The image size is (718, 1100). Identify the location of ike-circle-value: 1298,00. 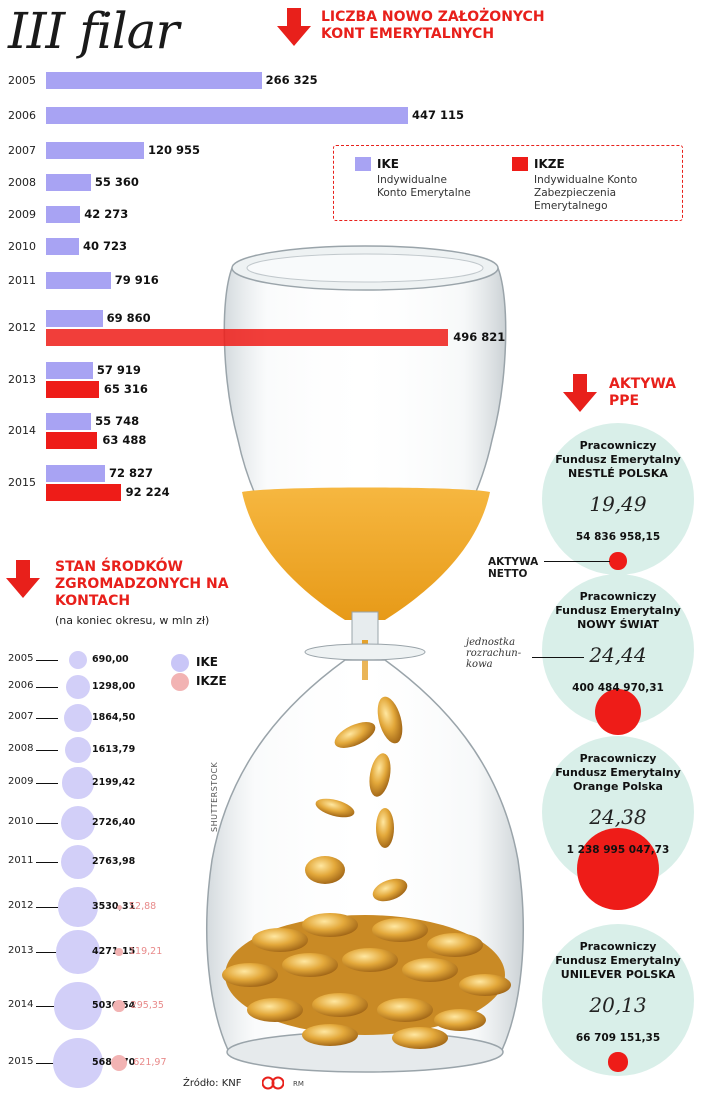
(114, 686).